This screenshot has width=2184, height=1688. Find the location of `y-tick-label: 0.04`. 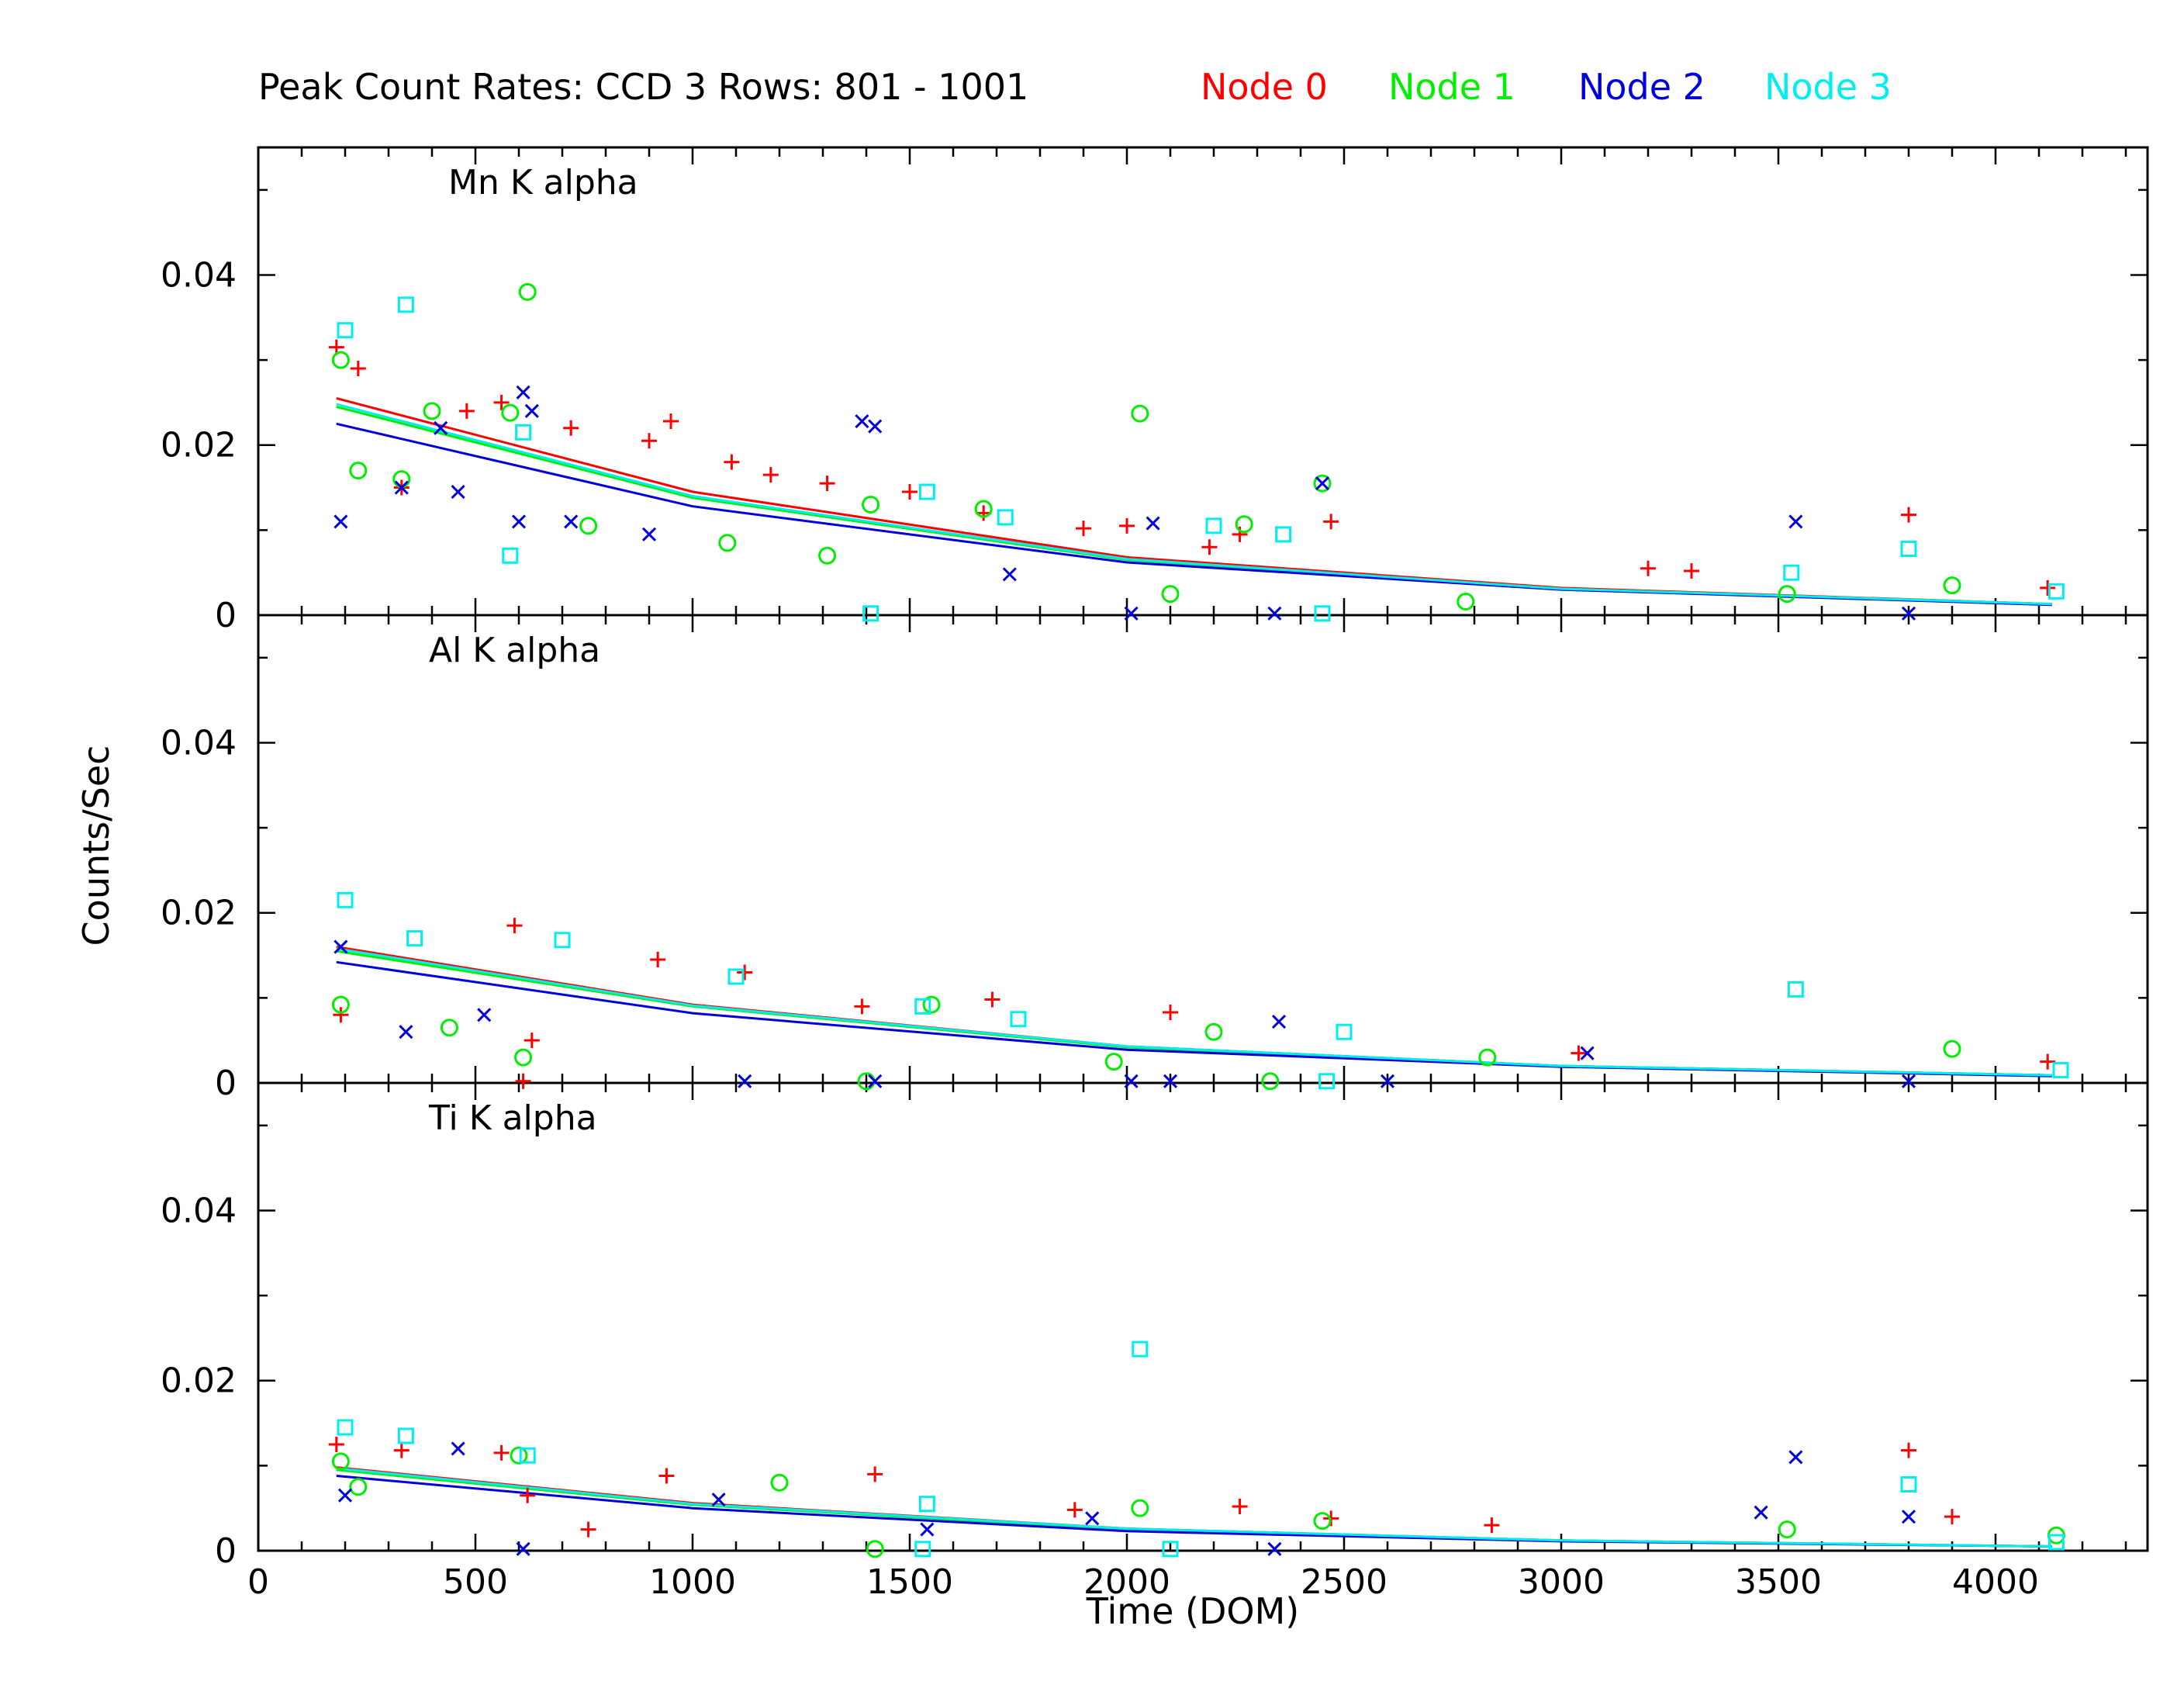

y-tick-label: 0.04 is located at coordinates (199, 743).